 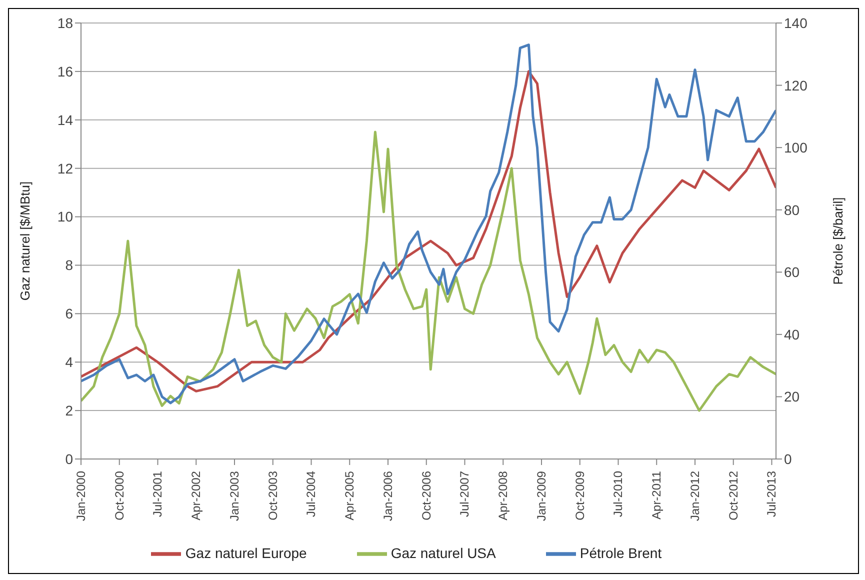 What do you see at coordinates (65, 22) in the screenshot?
I see `y-tick-label: 18` at bounding box center [65, 22].